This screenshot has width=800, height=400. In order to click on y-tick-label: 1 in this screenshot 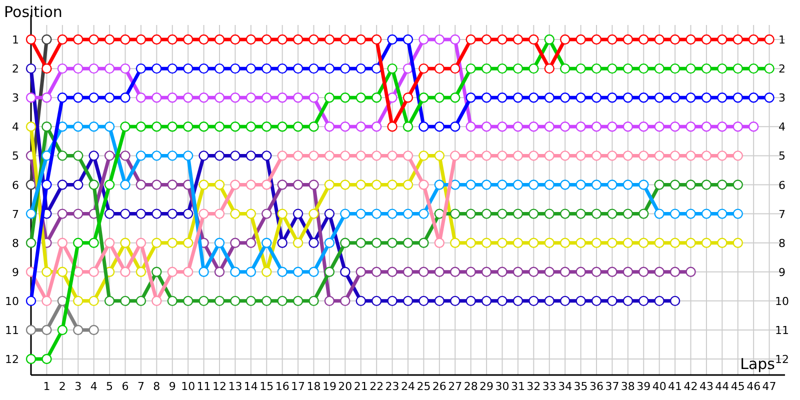, I will do `click(15, 40)`.